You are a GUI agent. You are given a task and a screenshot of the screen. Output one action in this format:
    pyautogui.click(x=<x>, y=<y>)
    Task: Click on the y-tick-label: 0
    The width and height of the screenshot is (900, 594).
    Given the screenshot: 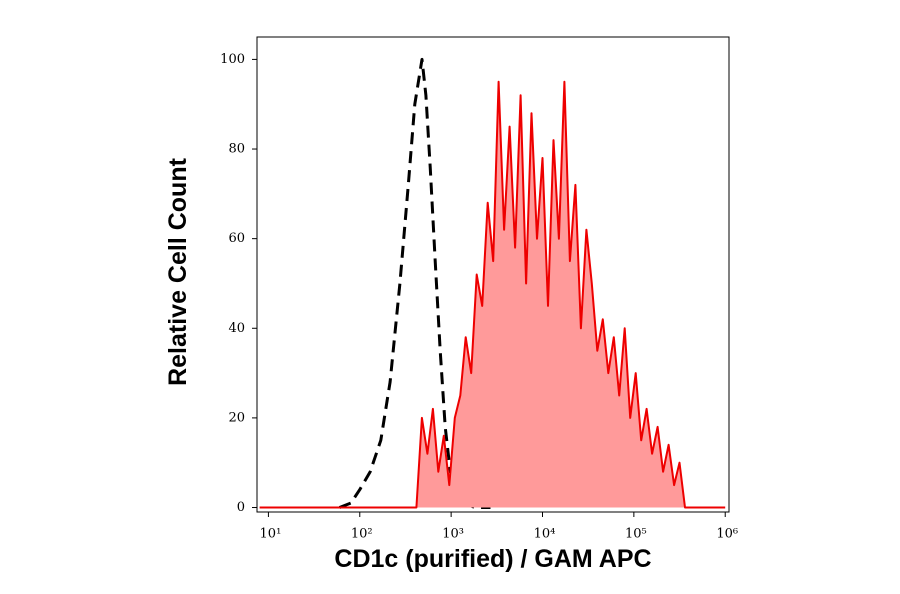 What is the action you would take?
    pyautogui.click(x=241, y=507)
    